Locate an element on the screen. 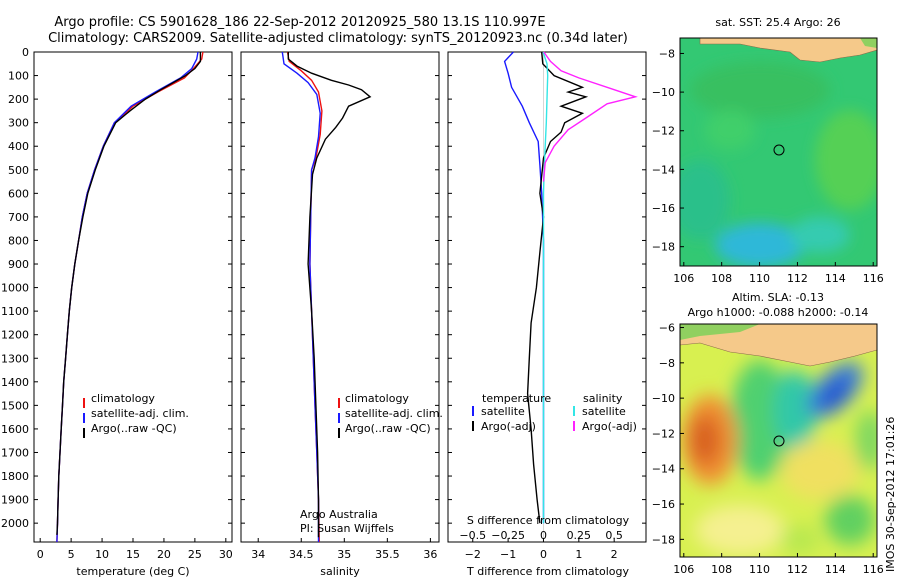 The image size is (900, 580). series-line-temperature-argo-adj is located at coordinates (557, 287).